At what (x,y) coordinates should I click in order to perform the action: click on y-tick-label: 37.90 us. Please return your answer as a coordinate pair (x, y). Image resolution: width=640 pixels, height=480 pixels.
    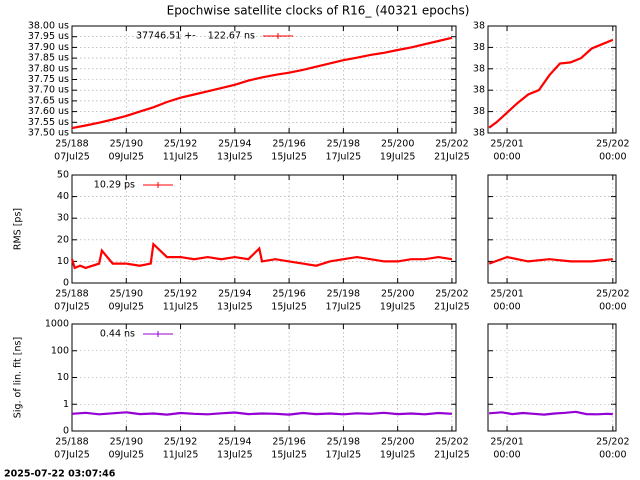
    Looking at the image, I should click on (48, 47).